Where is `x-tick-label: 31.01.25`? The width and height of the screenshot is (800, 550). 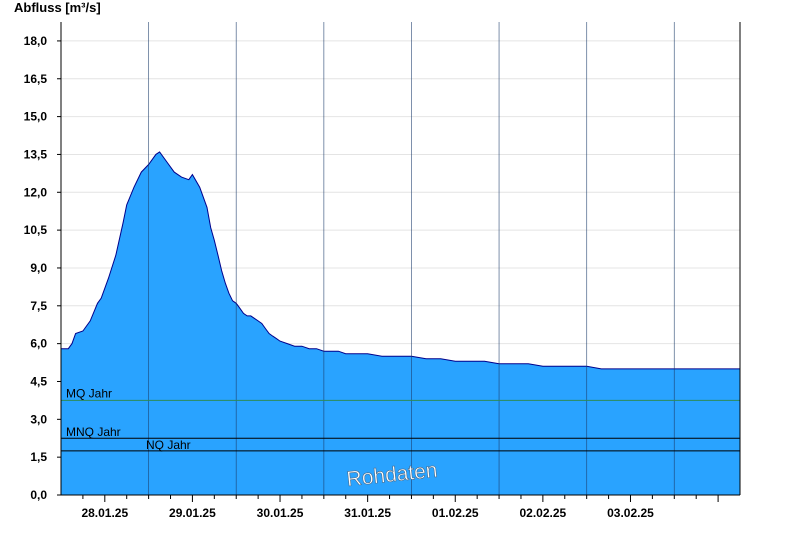
x-tick-label: 31.01.25 is located at coordinates (367, 513).